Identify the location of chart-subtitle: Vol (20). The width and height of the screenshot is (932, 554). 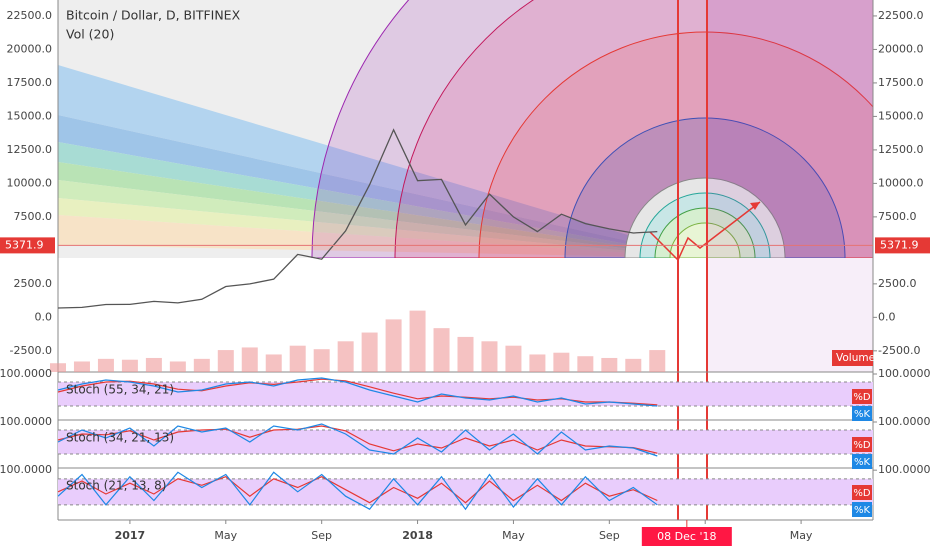
(90, 34).